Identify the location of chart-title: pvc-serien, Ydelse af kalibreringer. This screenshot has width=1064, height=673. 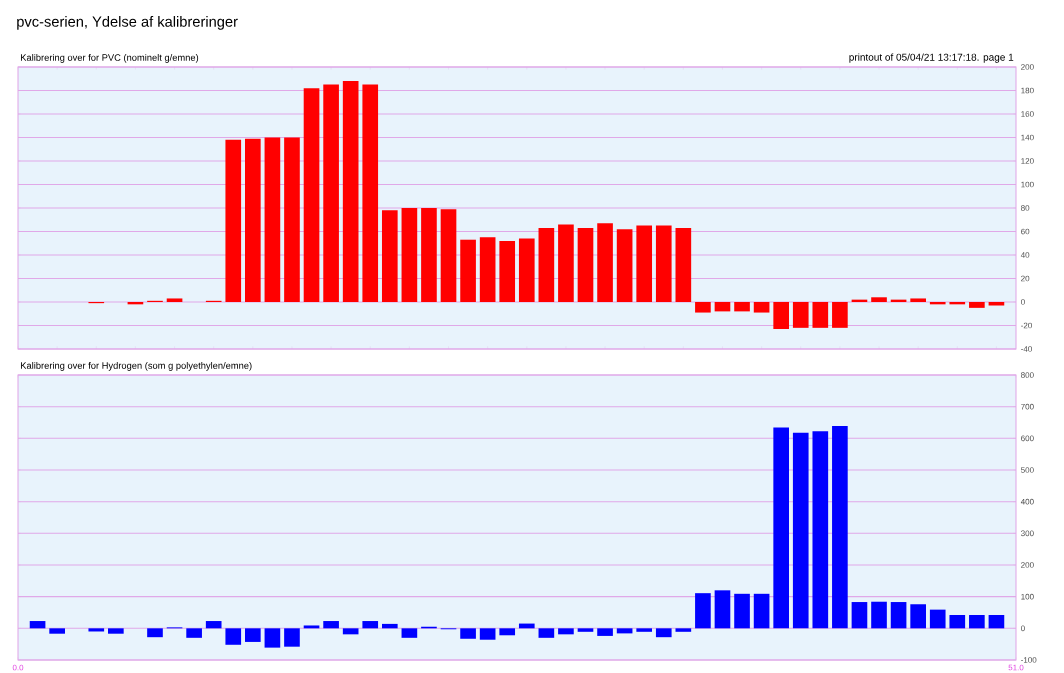
(127, 23).